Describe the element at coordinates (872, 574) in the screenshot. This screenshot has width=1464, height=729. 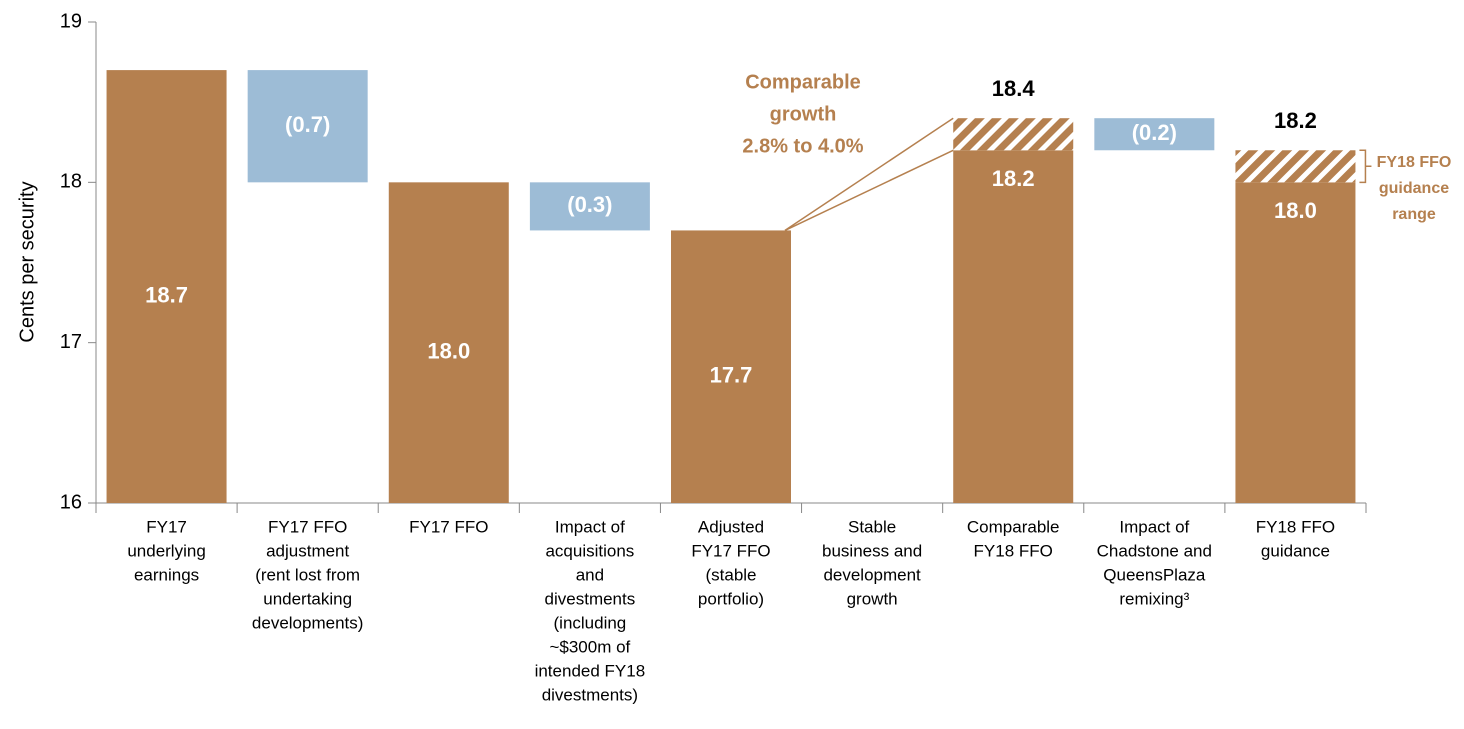
I see `x-tick-label: development` at that location.